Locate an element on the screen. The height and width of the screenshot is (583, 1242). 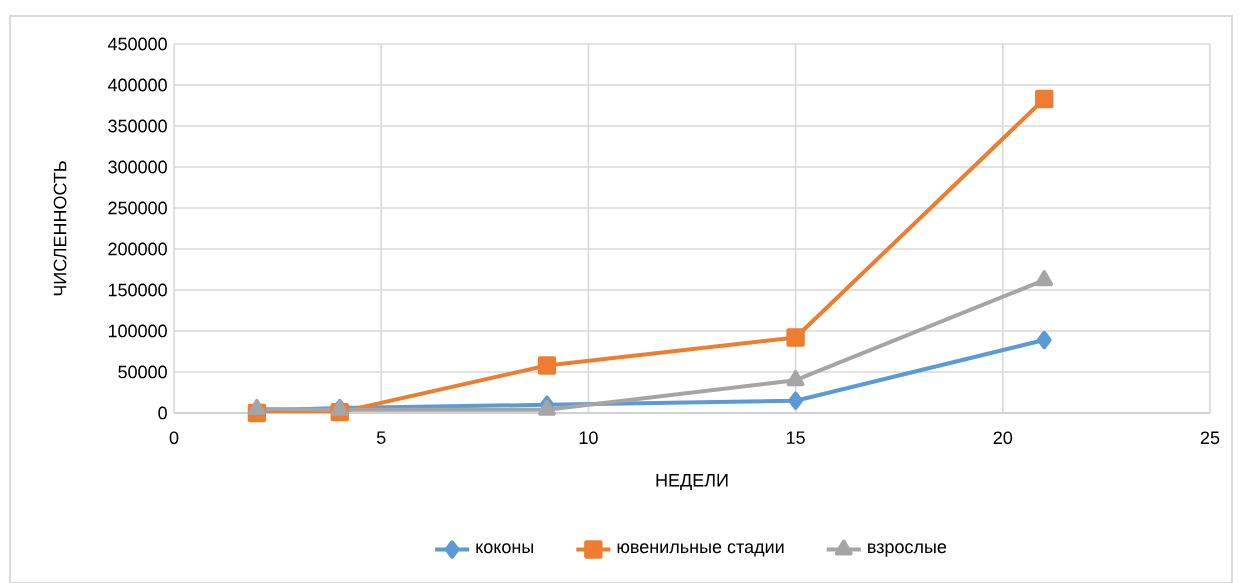
y-tick-label: 200000 is located at coordinates (137, 249).